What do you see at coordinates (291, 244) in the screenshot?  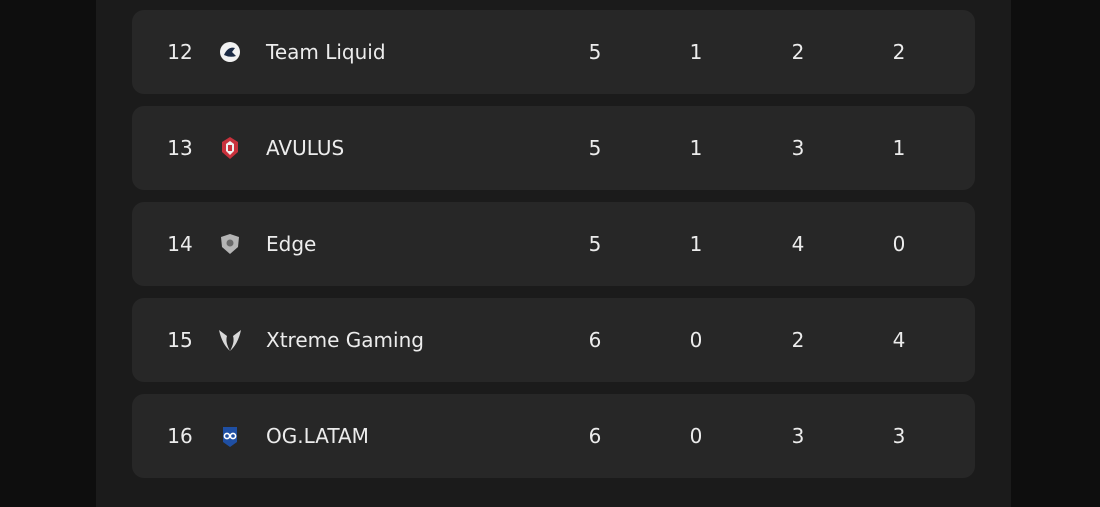 I see `team-name: Edge` at bounding box center [291, 244].